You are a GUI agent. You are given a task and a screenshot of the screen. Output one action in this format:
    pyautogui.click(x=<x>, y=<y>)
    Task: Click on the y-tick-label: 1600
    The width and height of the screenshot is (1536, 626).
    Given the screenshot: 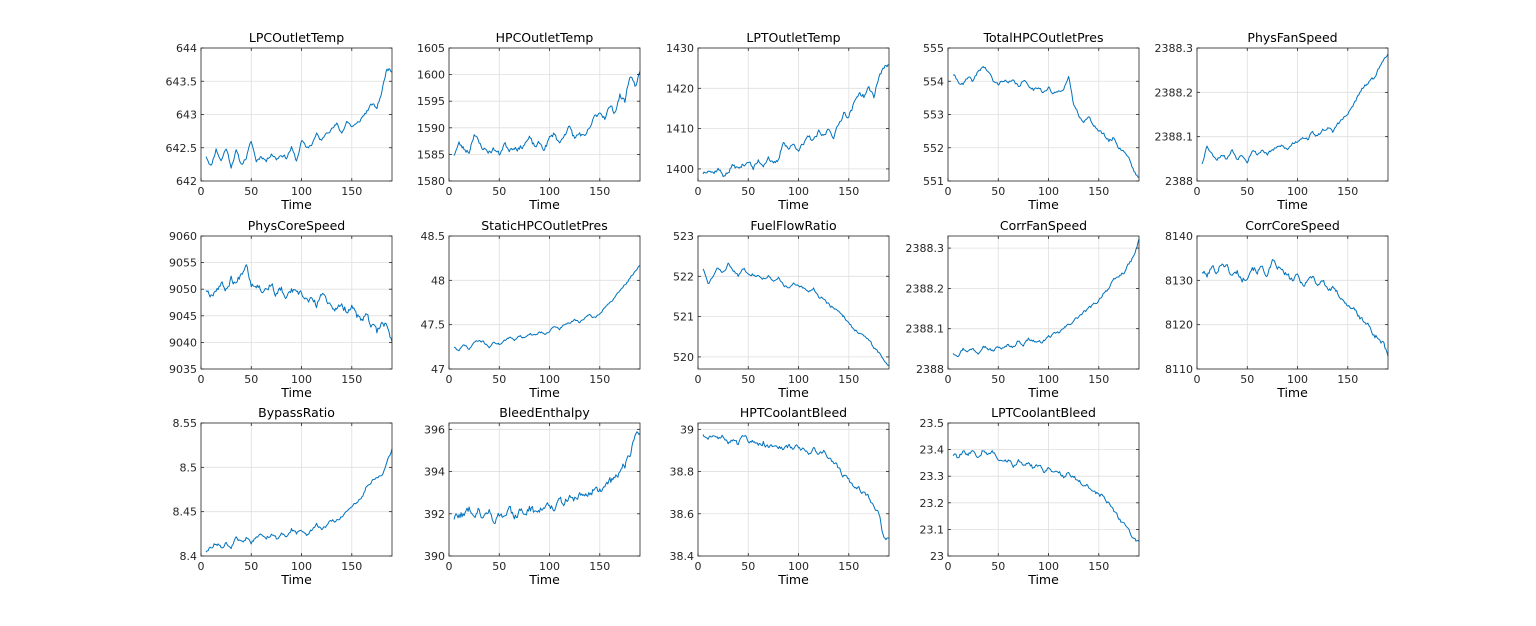 What is the action you would take?
    pyautogui.click(x=431, y=75)
    